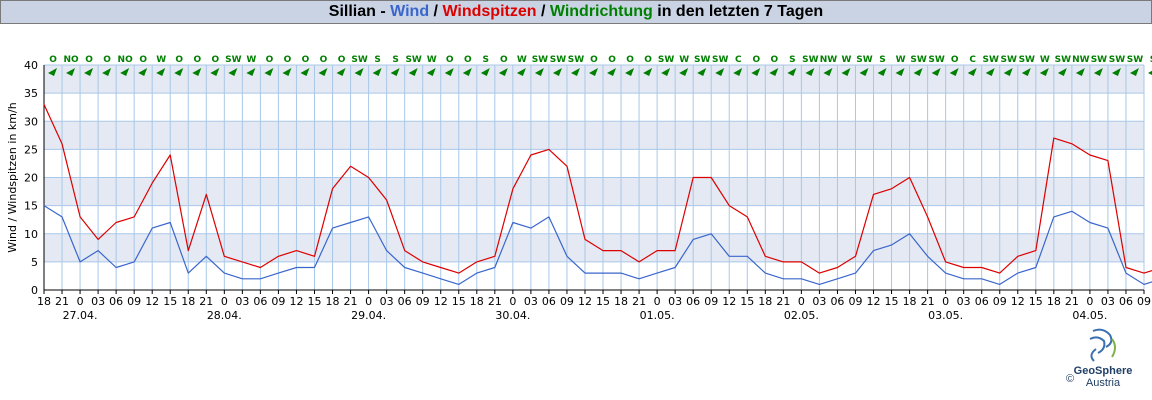 The height and width of the screenshot is (400, 1152). What do you see at coordinates (31, 178) in the screenshot?
I see `y-tick-label: 20` at bounding box center [31, 178].